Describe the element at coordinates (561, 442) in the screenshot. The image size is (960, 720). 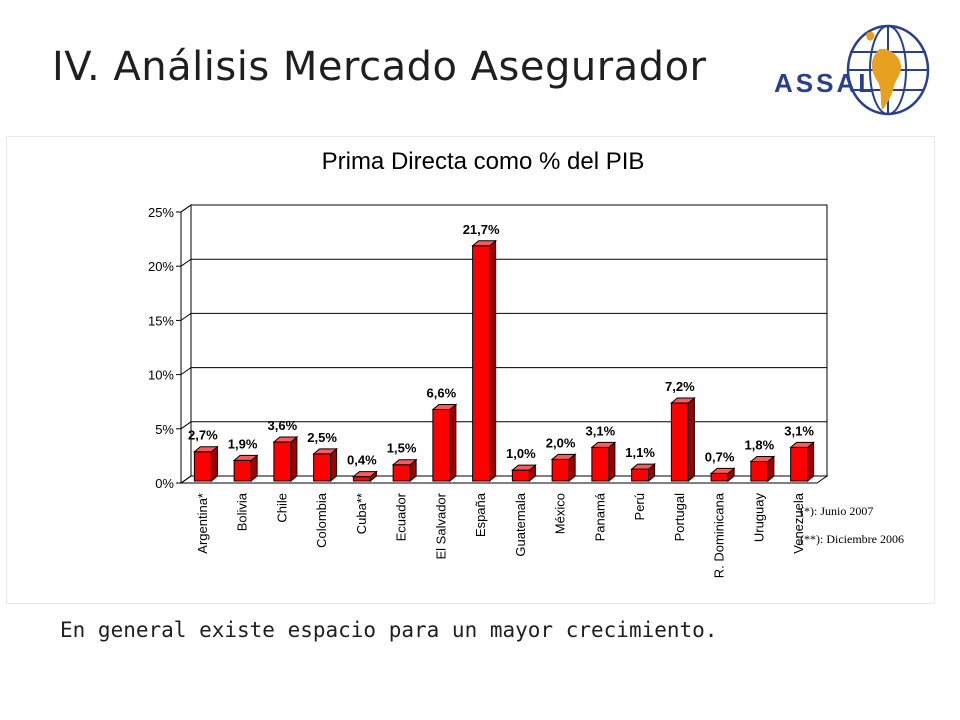
I see `data-label: 2,0%` at that location.